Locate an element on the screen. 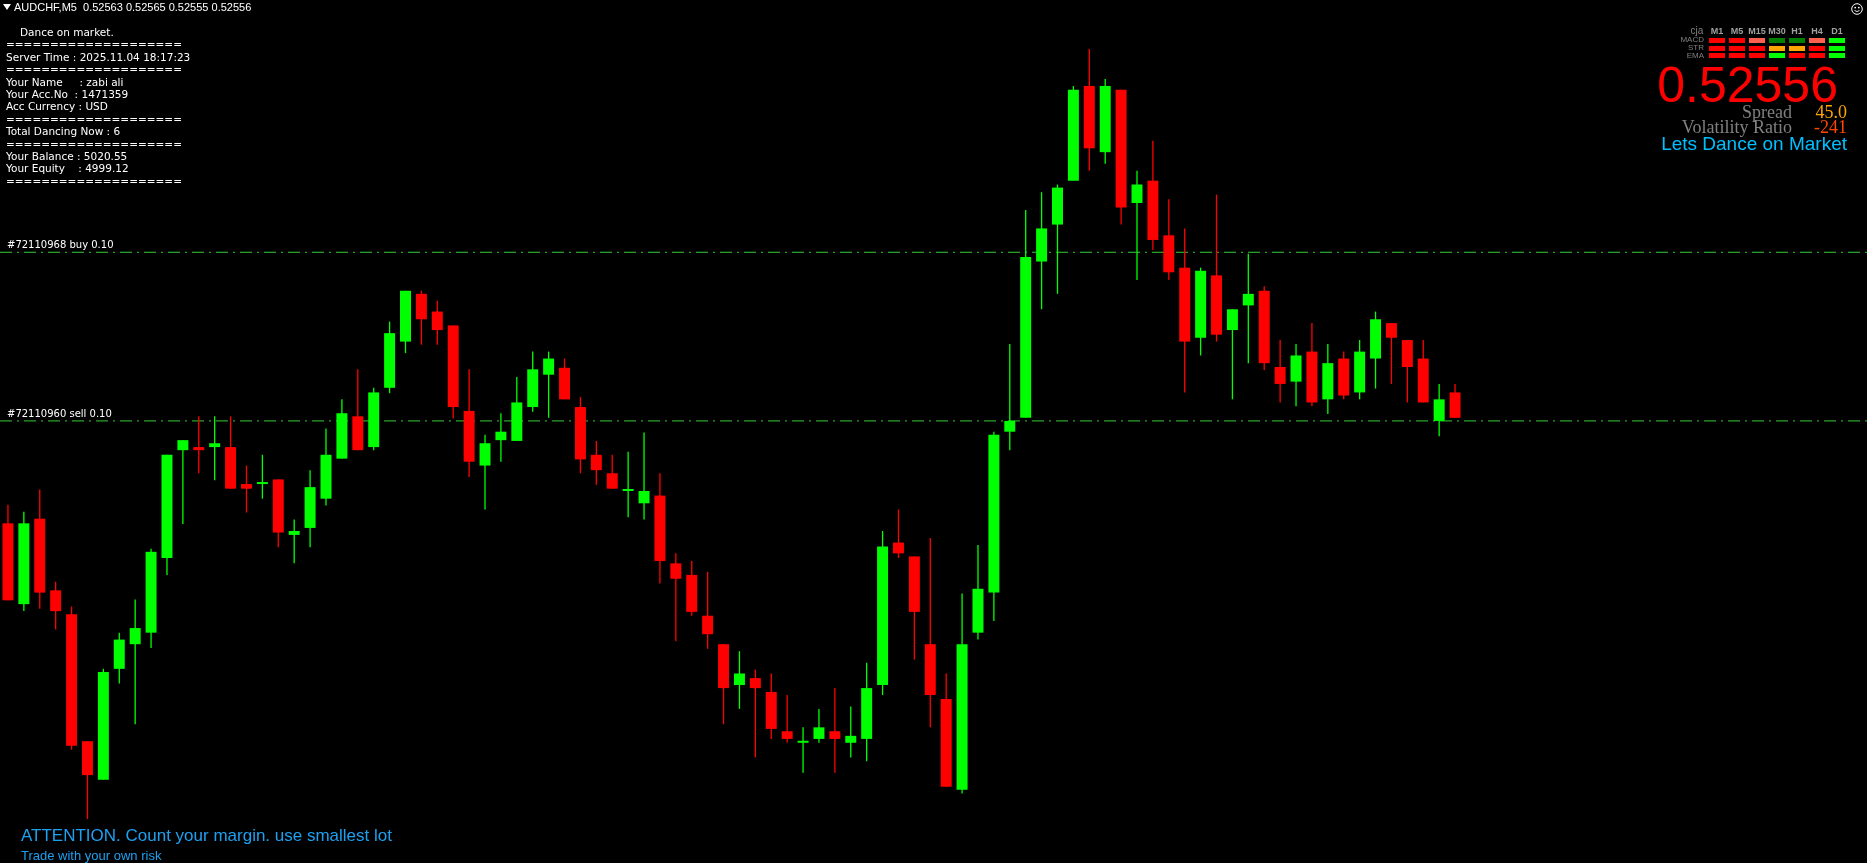 Image resolution: width=1867 pixels, height=863 pixels. ref-line-label: #72110968 buy 0.10 is located at coordinates (60, 244).